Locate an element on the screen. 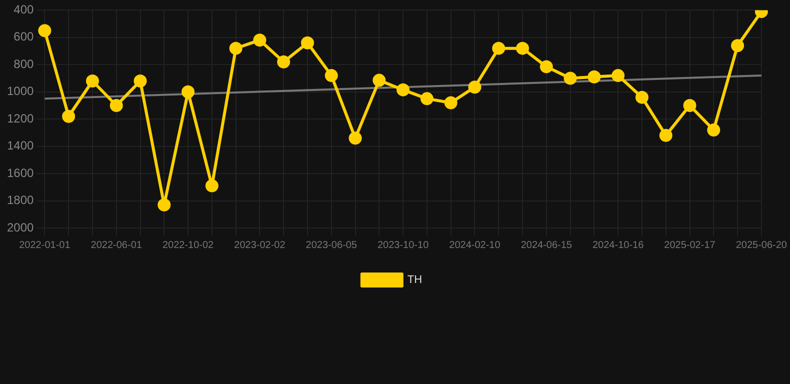 The width and height of the screenshot is (790, 384). x-tick-label: 2023-06-05 is located at coordinates (332, 245).